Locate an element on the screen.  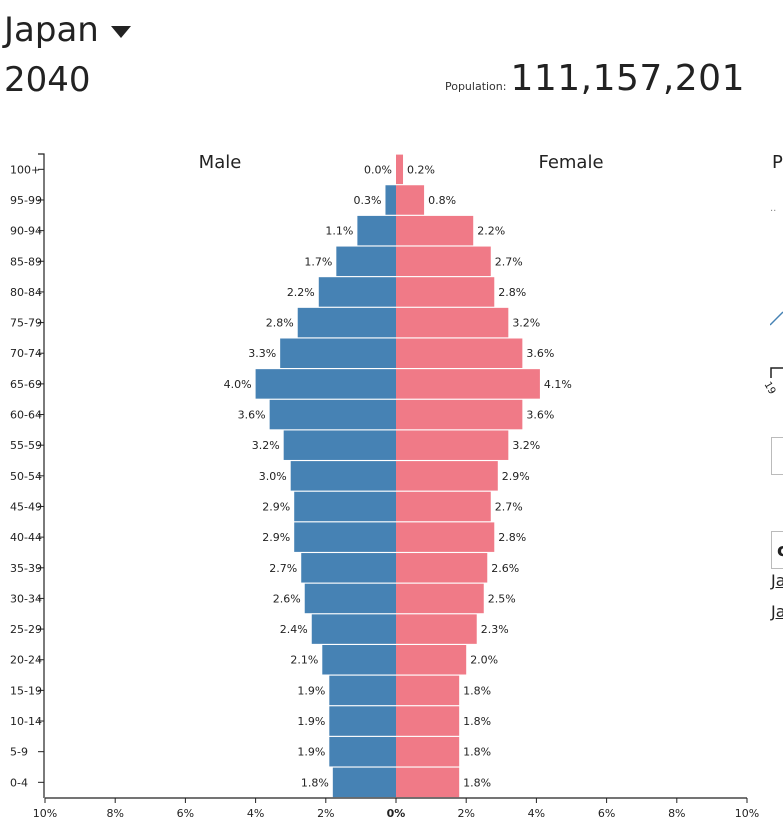
sidebar-control-glyph: c is located at coordinates (780, 550).